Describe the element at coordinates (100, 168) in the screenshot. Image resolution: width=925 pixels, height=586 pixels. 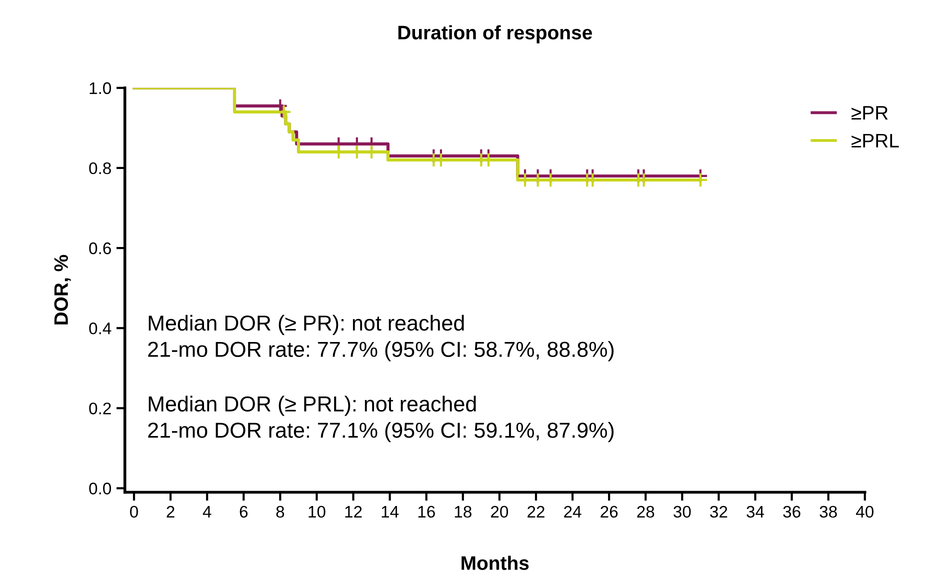
I see `y-tick-label: 0.8` at that location.